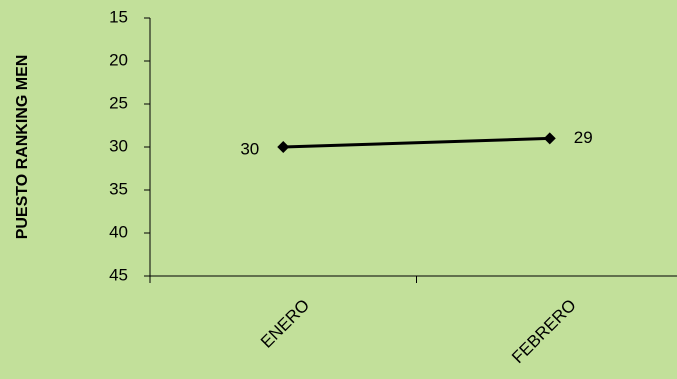 The width and height of the screenshot is (677, 379). I want to click on data-label: 29, so click(583, 137).